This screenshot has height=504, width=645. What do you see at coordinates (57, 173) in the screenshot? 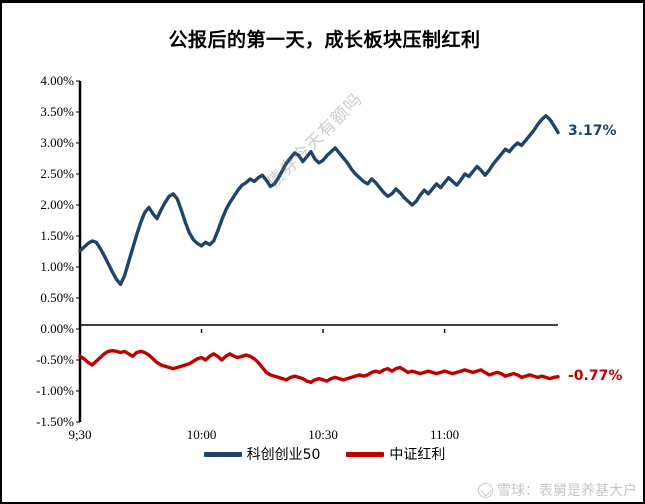
I see `y-axis-tick-label: 2.50%` at bounding box center [57, 173].